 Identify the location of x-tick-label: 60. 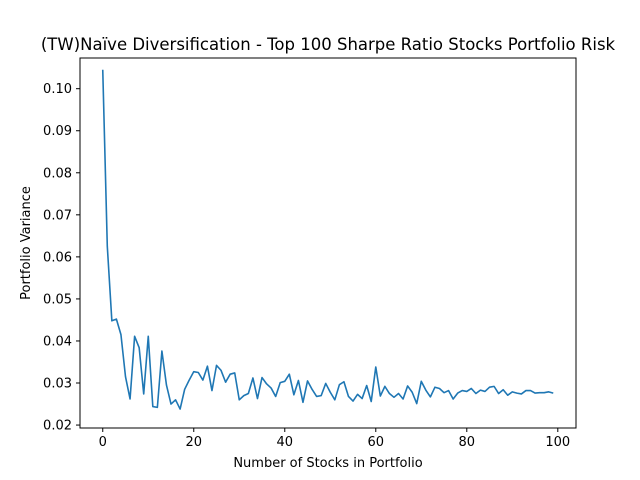
(376, 442).